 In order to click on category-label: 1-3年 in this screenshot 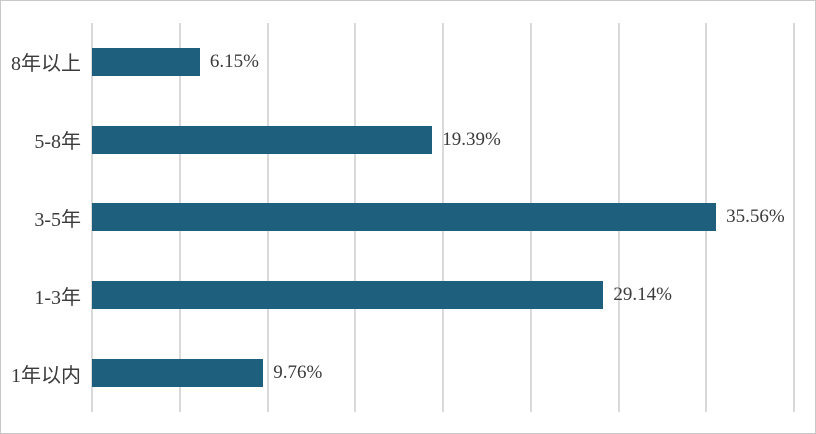, I will do `click(57, 297)`.